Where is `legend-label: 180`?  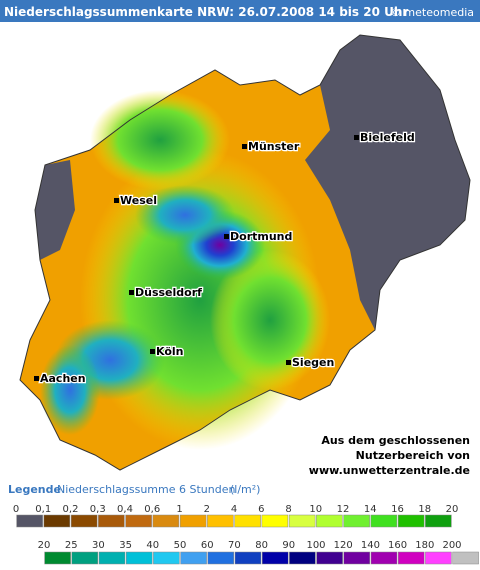 legend-label: 180 is located at coordinates (424, 545).